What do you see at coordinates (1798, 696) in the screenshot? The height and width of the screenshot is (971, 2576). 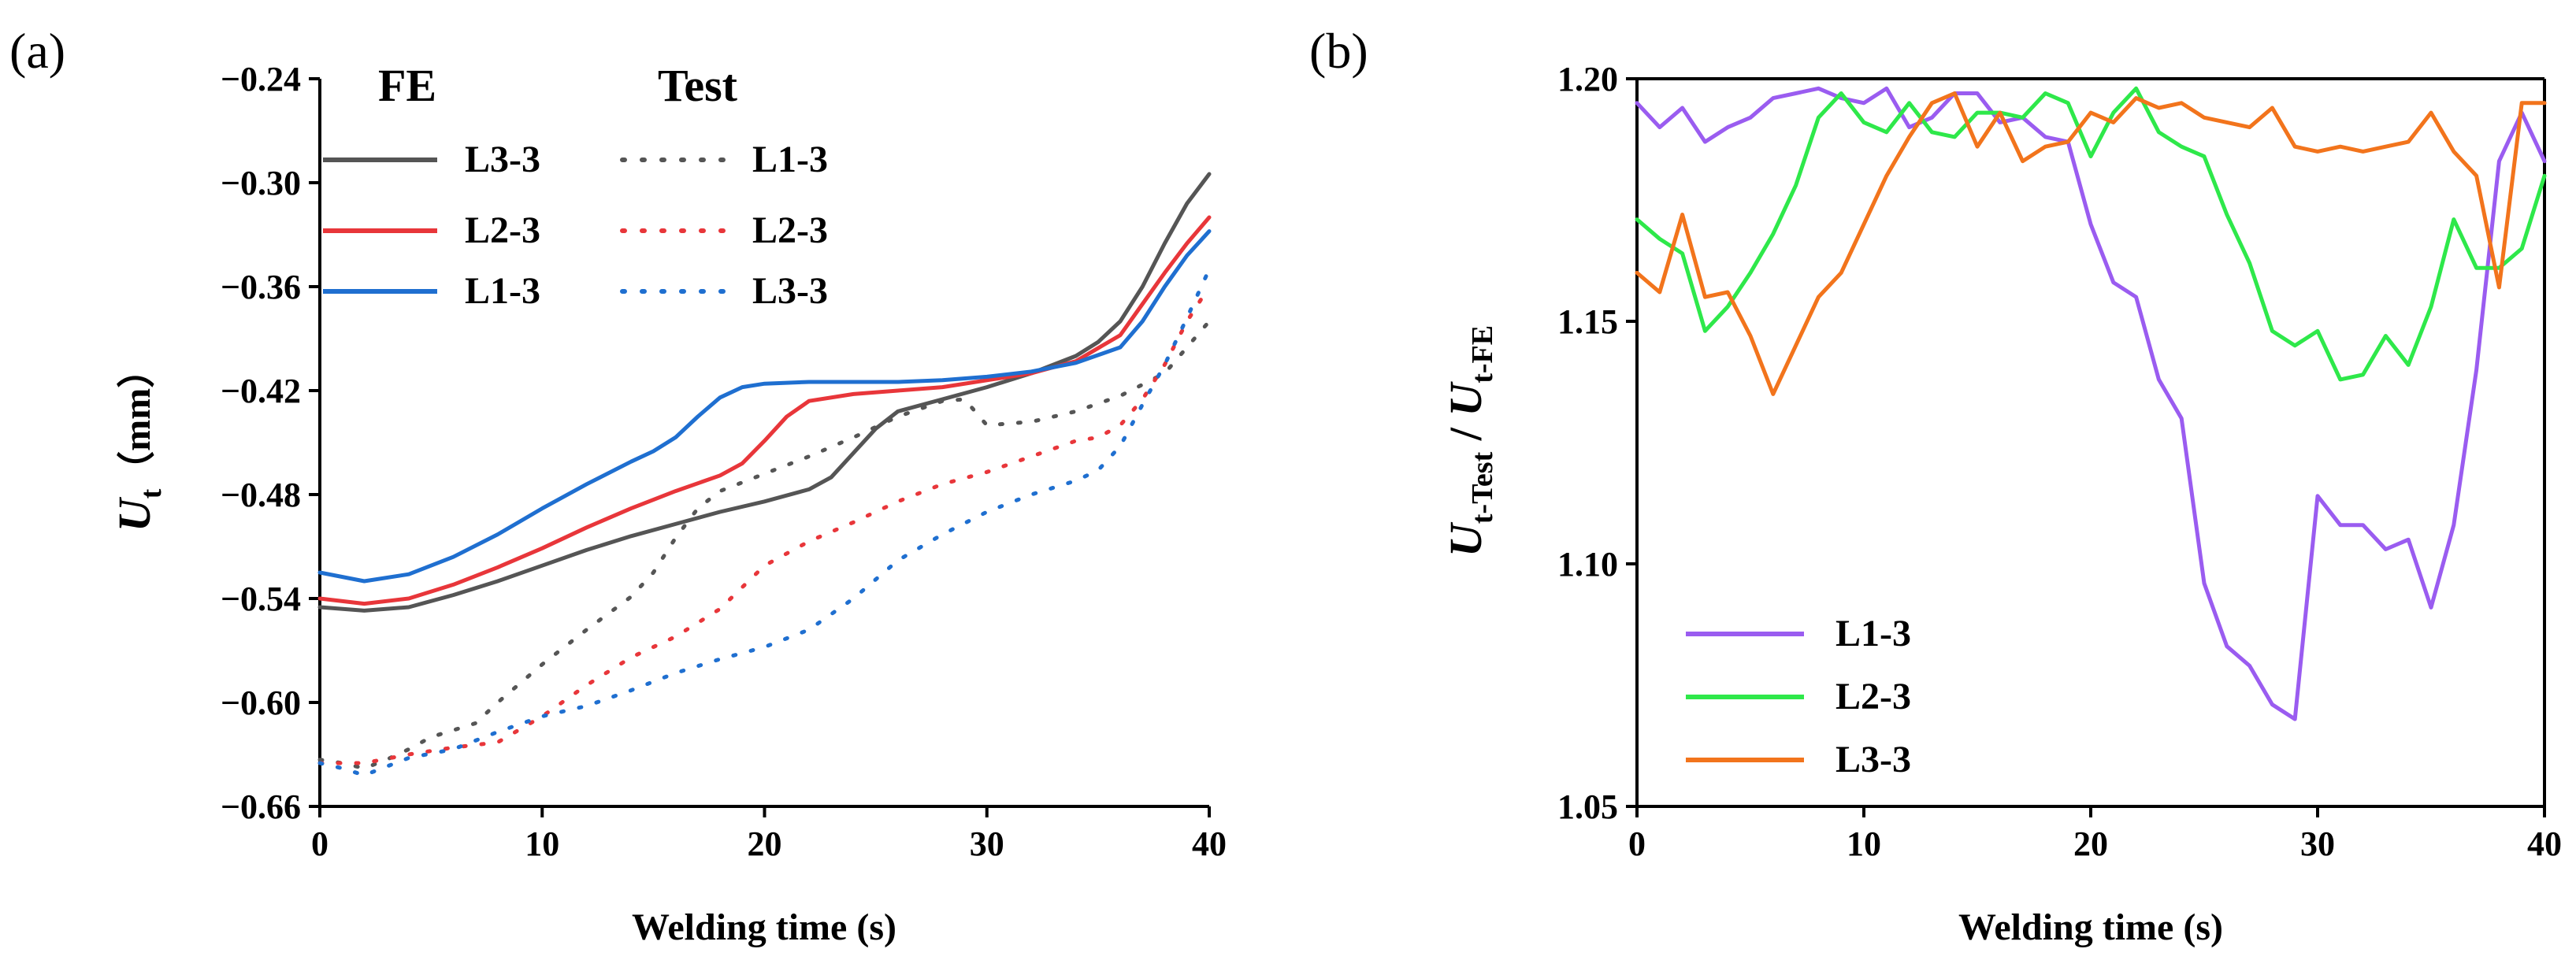 I see `panel-b-legend: L1-3 L2-3 L3-3` at bounding box center [1798, 696].